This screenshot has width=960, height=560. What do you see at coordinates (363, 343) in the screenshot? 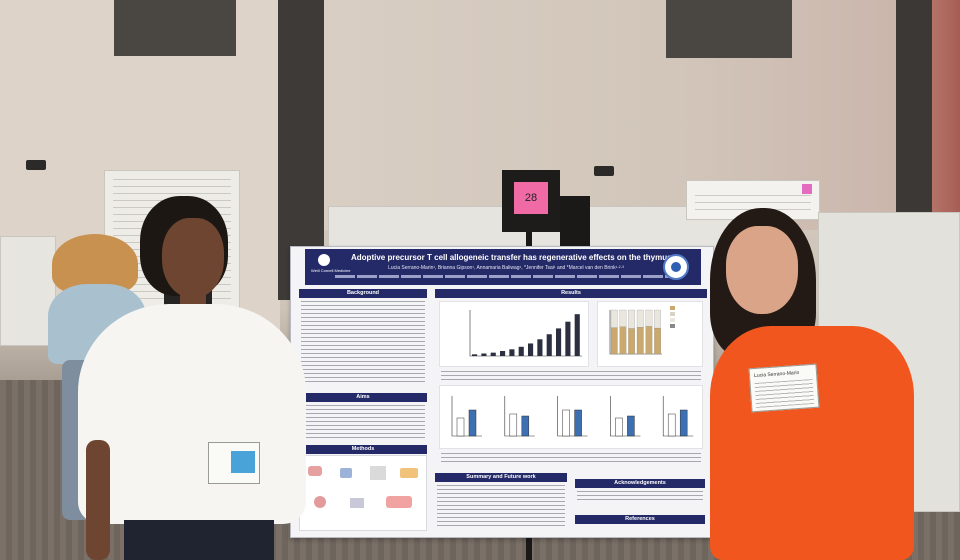
I see `background-text` at bounding box center [363, 343].